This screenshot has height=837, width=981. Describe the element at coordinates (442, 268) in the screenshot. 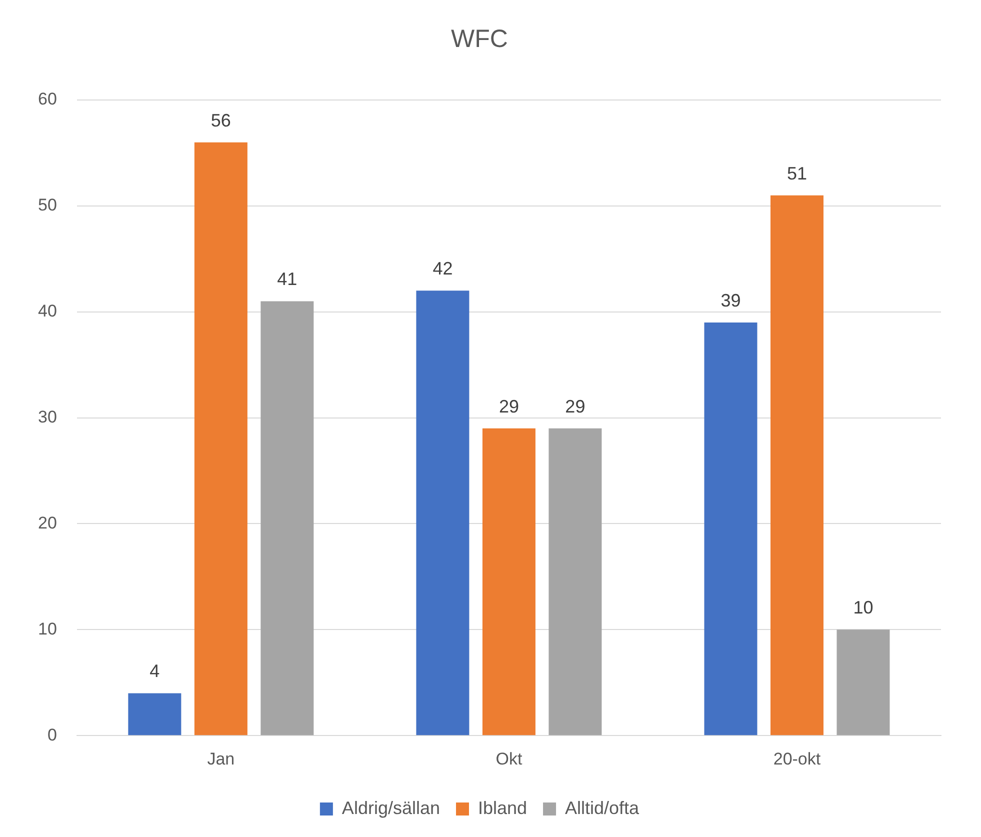

I see `data-label: 42` at that location.